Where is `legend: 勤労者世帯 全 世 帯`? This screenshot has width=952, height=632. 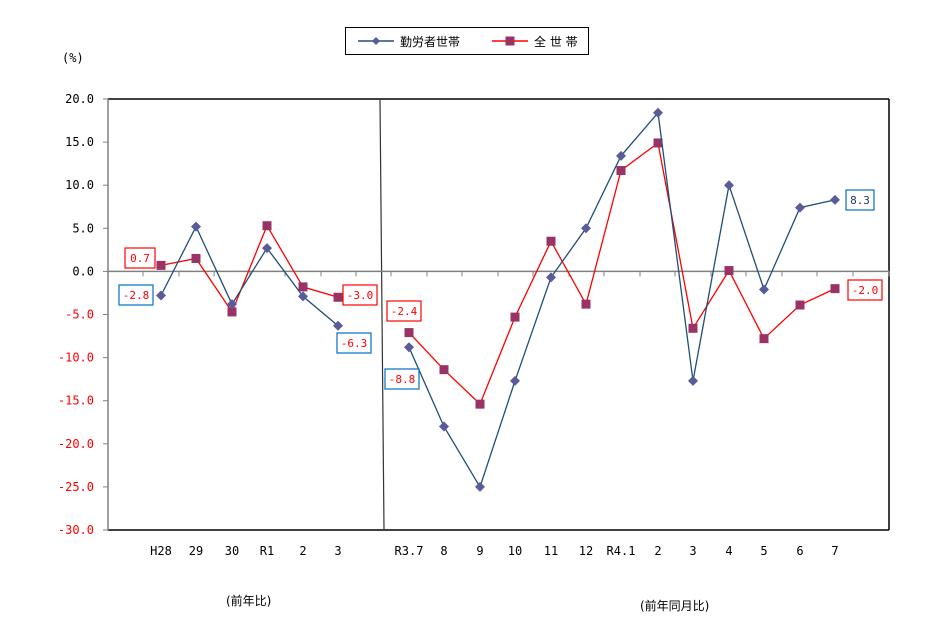 legend: 勤労者世帯 全 世 帯 is located at coordinates (467, 41).